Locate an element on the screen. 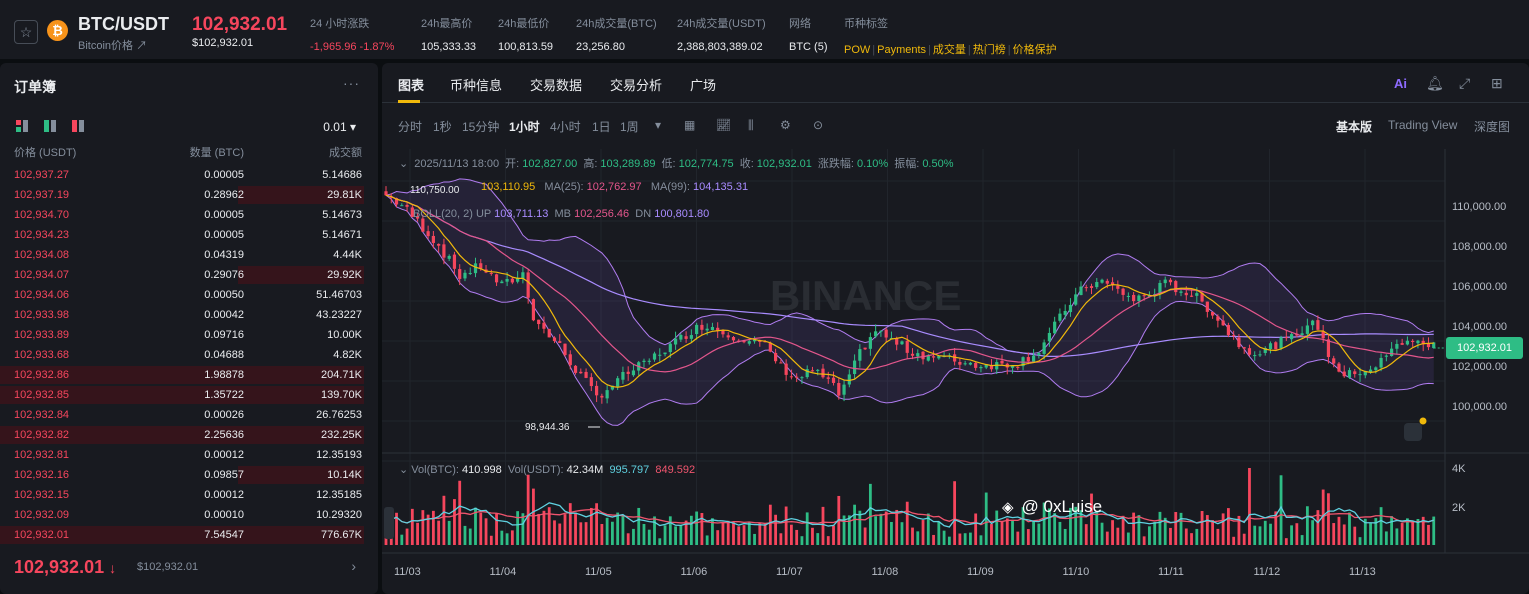 The width and height of the screenshot is (1529, 594). coin-info-link: Bitcoin价格 ↗ is located at coordinates (113, 46).